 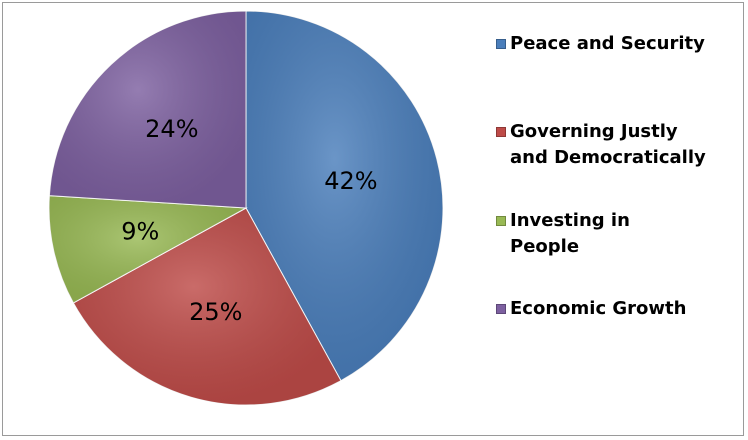 What do you see at coordinates (607, 43) in the screenshot?
I see `legend-label: Peace and Security` at bounding box center [607, 43].